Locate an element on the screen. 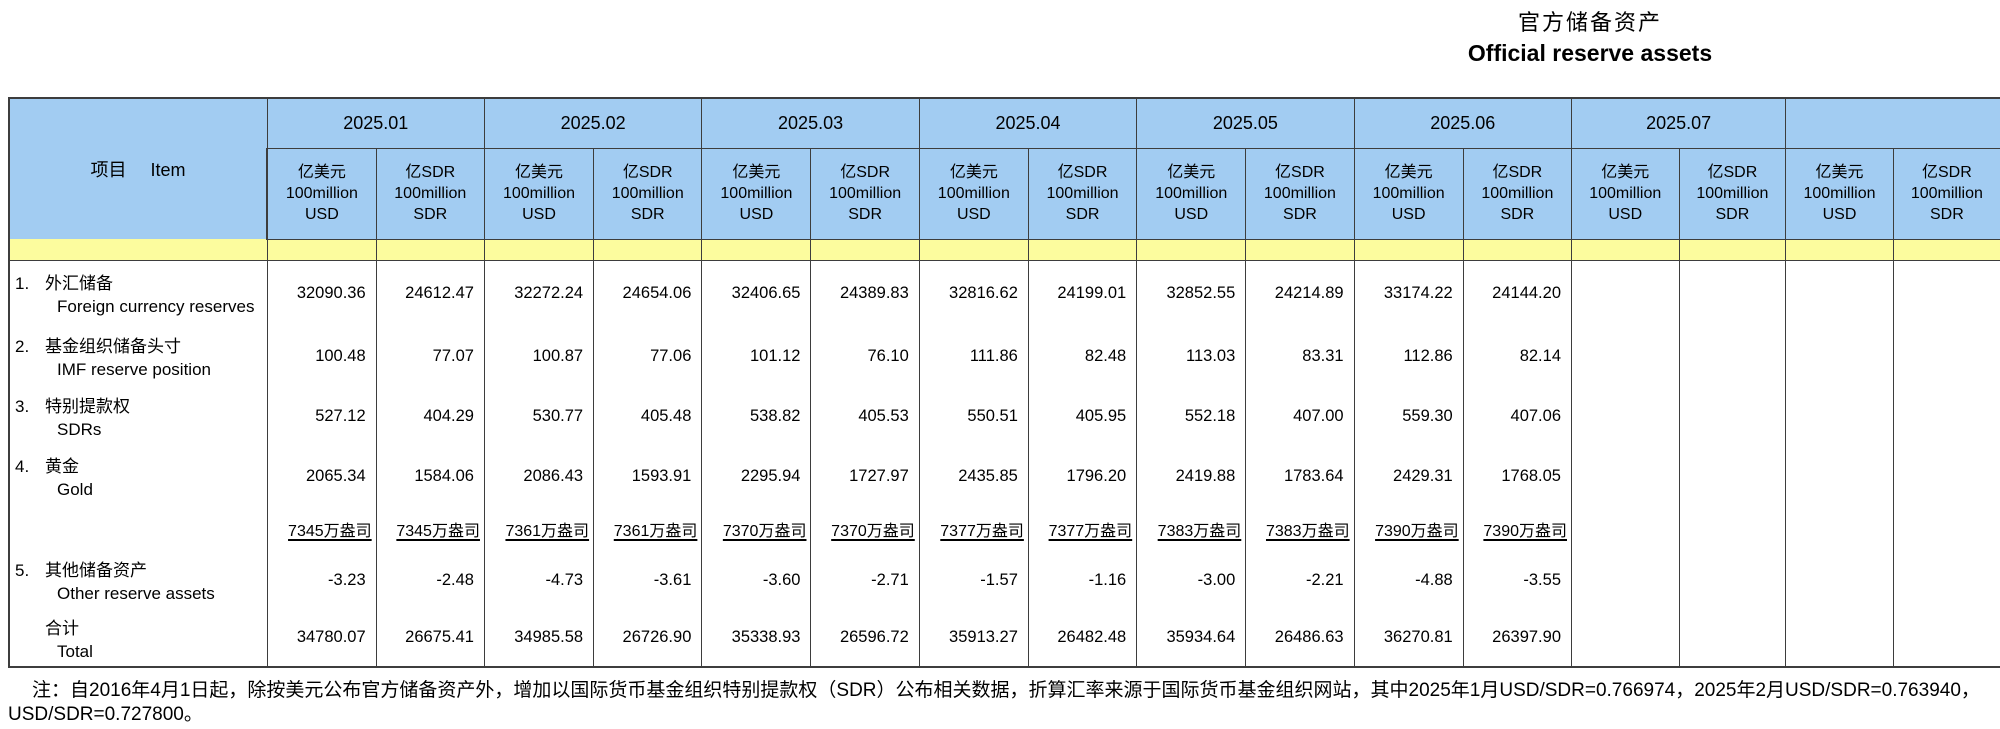  cell-sdrs: 407.06 is located at coordinates (1517, 416).